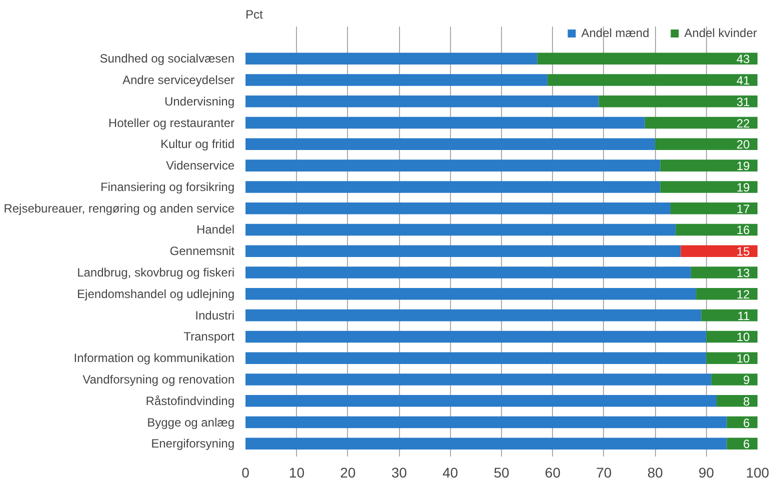  I want to click on y-tick-label: Råstofindvinding, so click(190, 401).